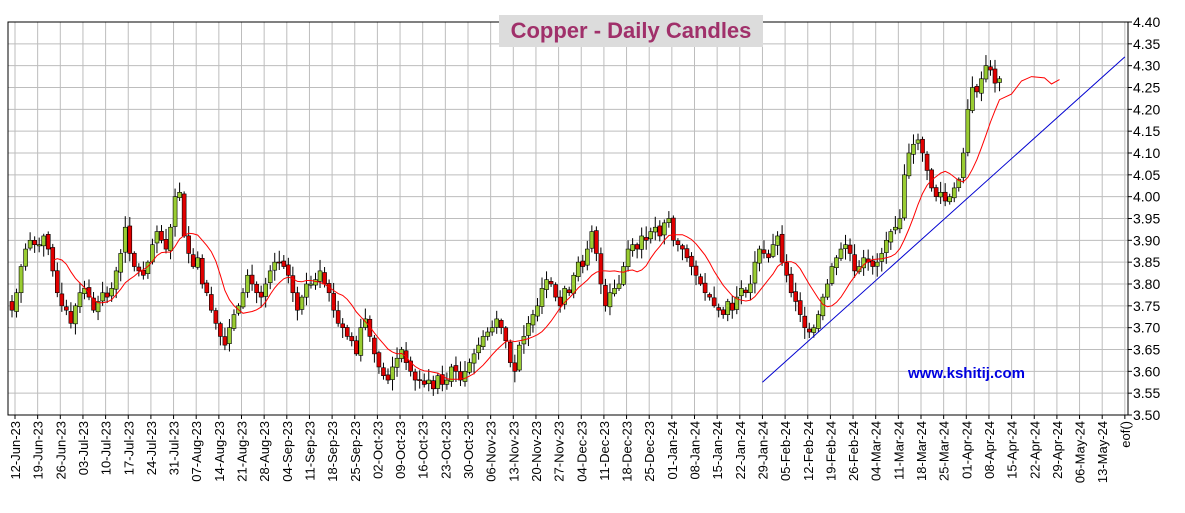 Image resolution: width=1185 pixels, height=513 pixels. Describe the element at coordinates (377, 450) in the screenshot. I see `x-tick-label: 02-Oct-23` at that location.